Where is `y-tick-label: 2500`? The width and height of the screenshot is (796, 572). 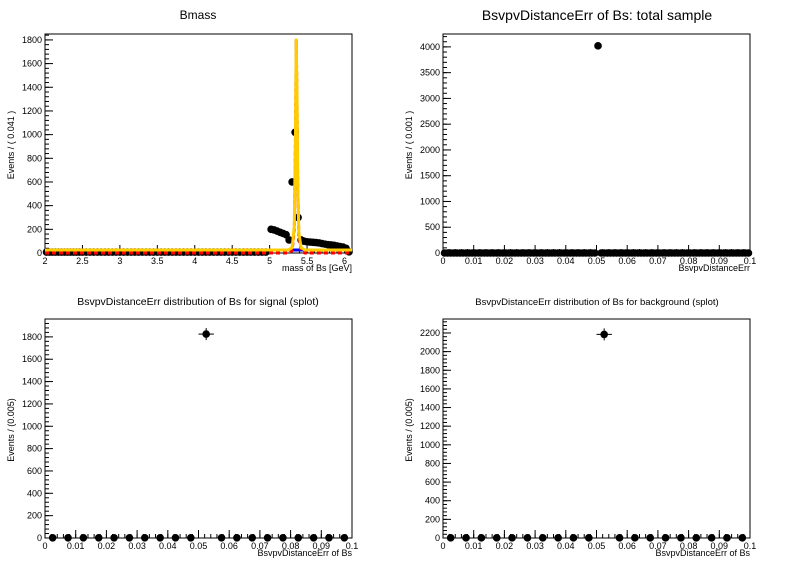 y-tick-label: 2500 is located at coordinates (430, 124).